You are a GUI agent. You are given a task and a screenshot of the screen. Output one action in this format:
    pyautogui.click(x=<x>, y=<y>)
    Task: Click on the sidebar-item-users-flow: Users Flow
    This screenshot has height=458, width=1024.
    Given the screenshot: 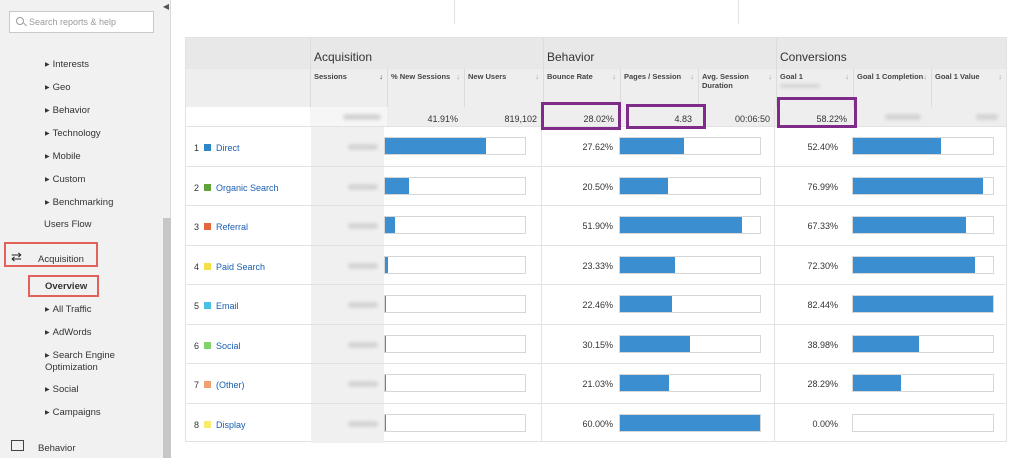 What is the action you would take?
    pyautogui.click(x=68, y=224)
    